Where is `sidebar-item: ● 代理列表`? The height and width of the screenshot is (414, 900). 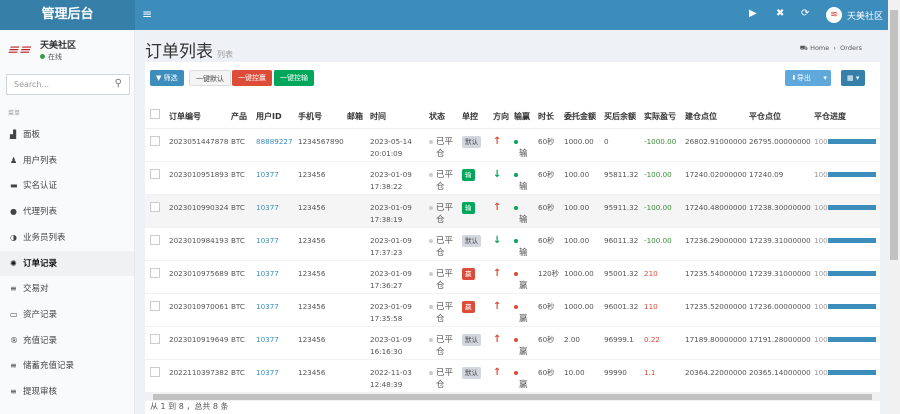 sidebar-item: ● 代理列表 is located at coordinates (67, 211).